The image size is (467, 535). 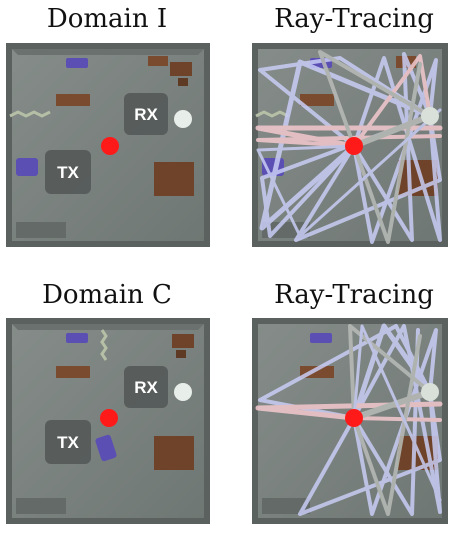 What do you see at coordinates (181, 69) in the screenshot?
I see `table-brown` at bounding box center [181, 69].